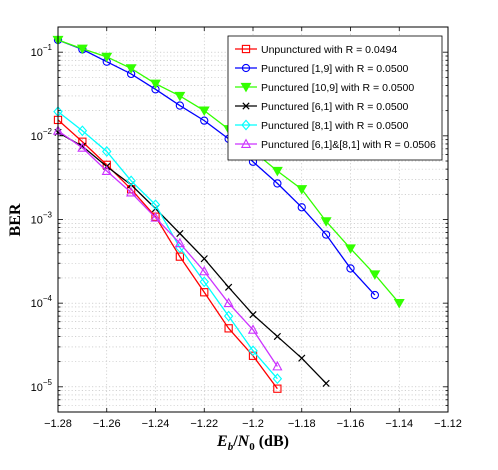 This screenshot has width=498, height=470. Describe the element at coordinates (448, 424) in the screenshot. I see `x-tick-label: −1.12` at that location.